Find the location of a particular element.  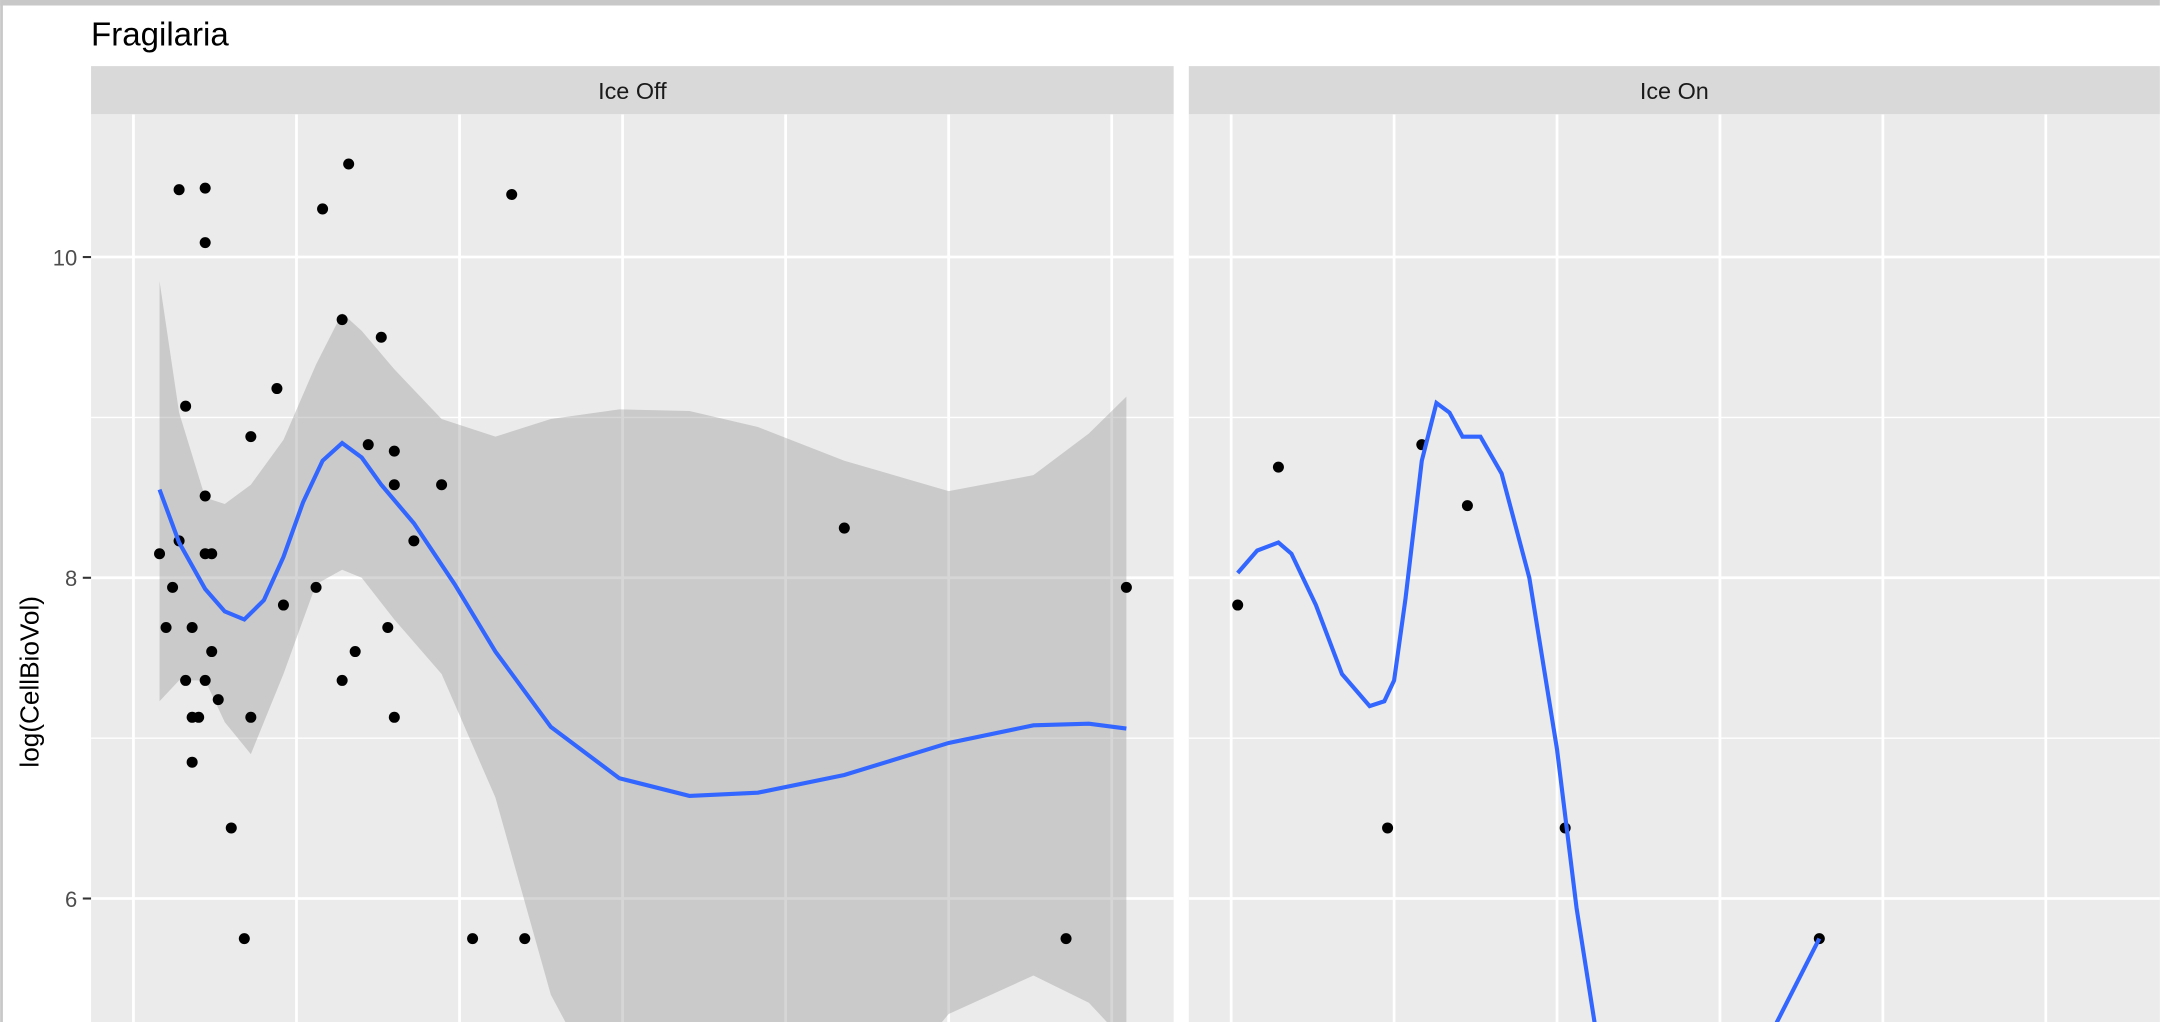

y-tick-label: 6 is located at coordinates (71, 899).